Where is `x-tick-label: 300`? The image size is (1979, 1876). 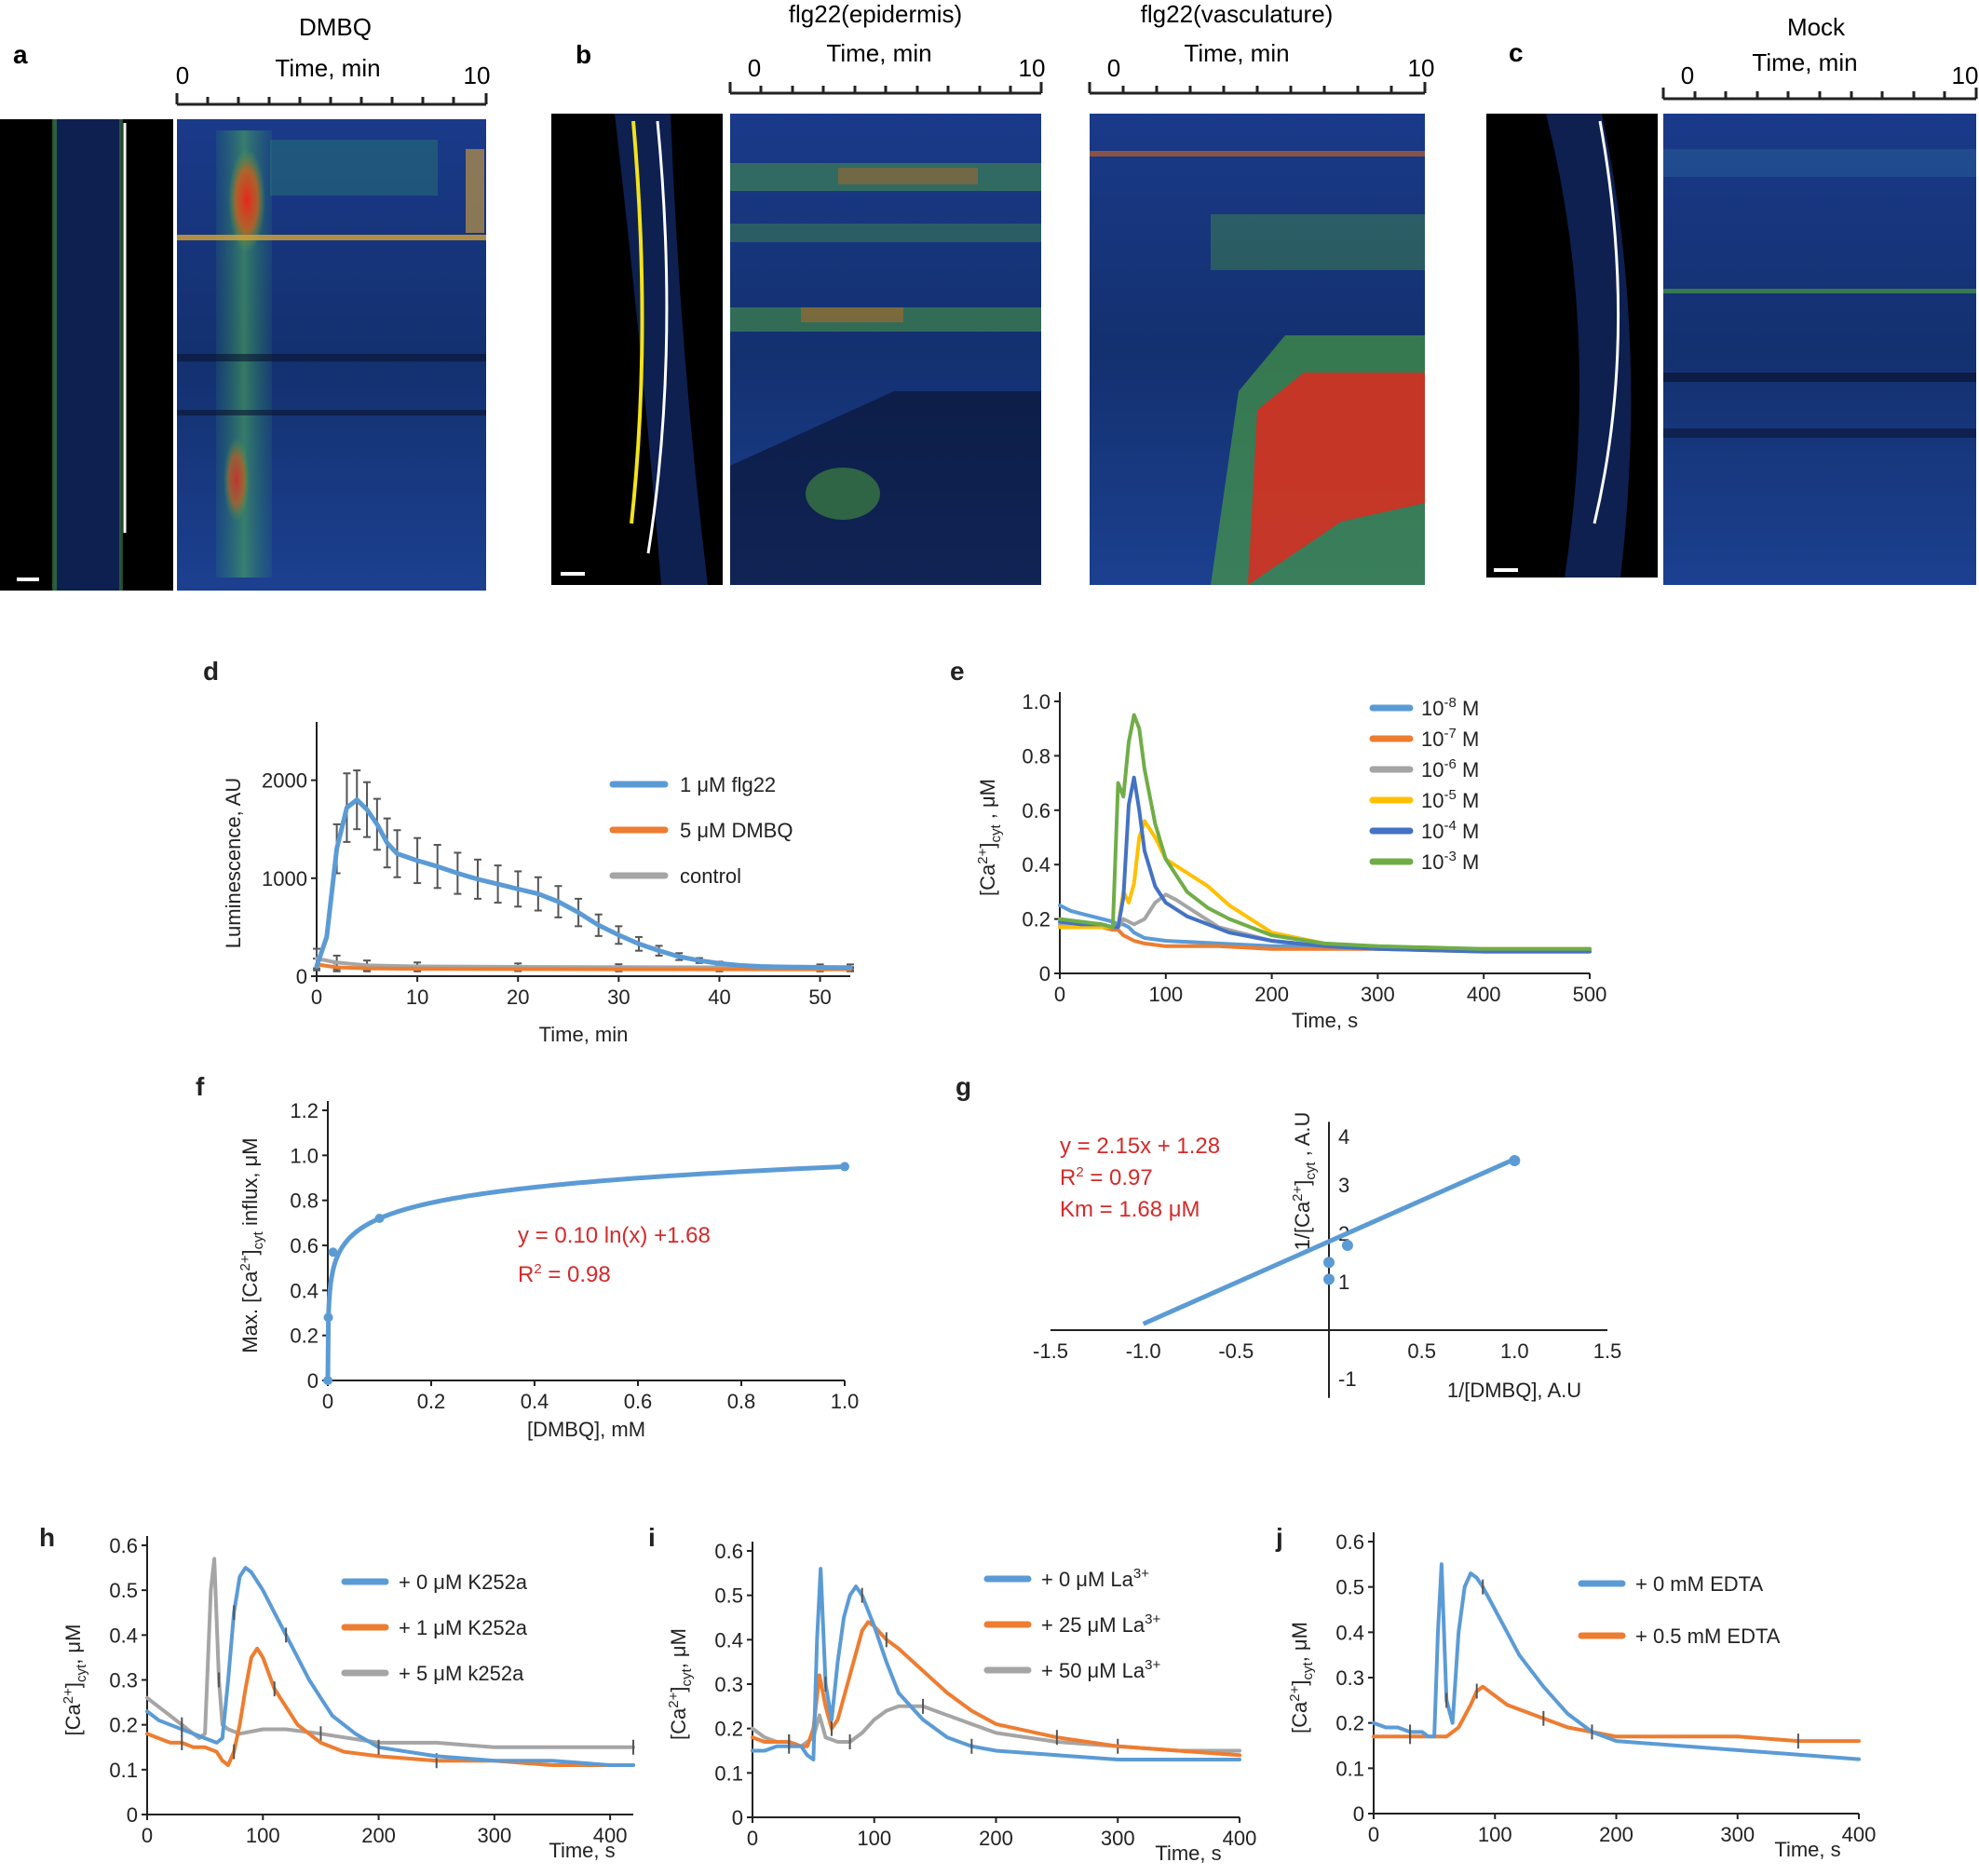
x-tick-label: 300 is located at coordinates (1737, 1834).